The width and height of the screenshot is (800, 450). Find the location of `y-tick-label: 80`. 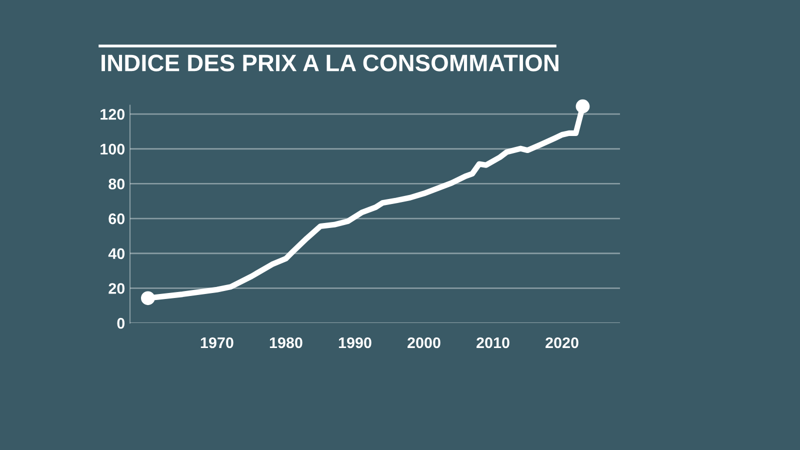

y-tick-label: 80 is located at coordinates (116, 184).